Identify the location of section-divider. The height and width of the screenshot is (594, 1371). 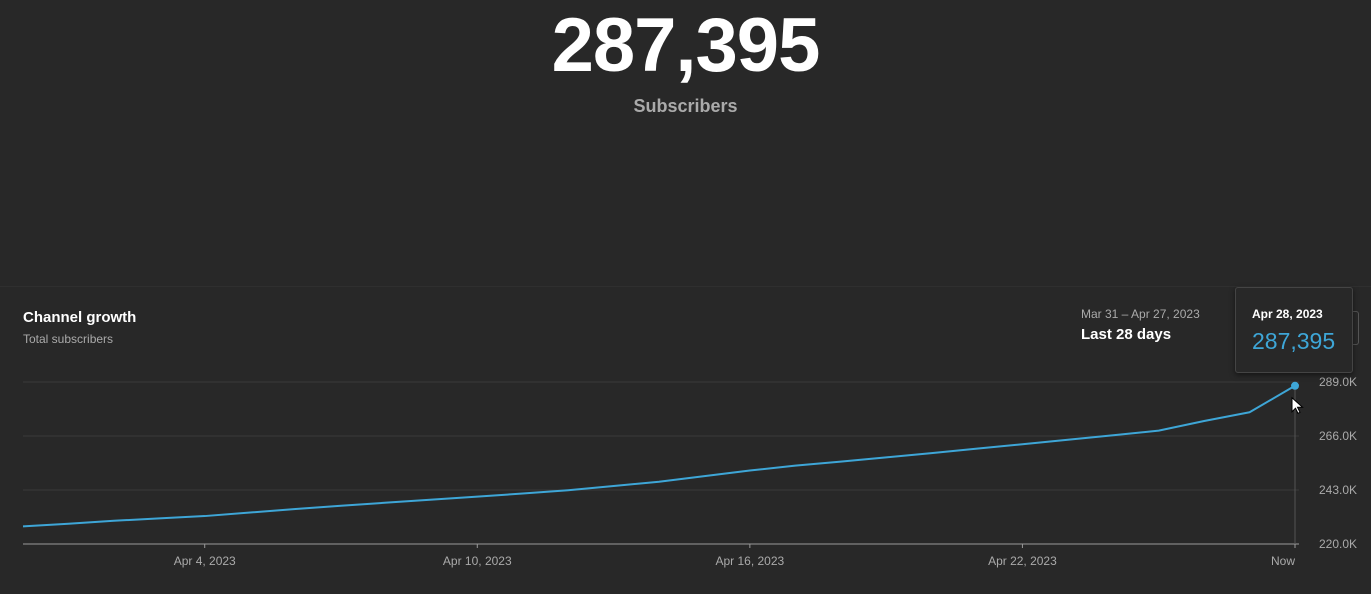
(685, 286).